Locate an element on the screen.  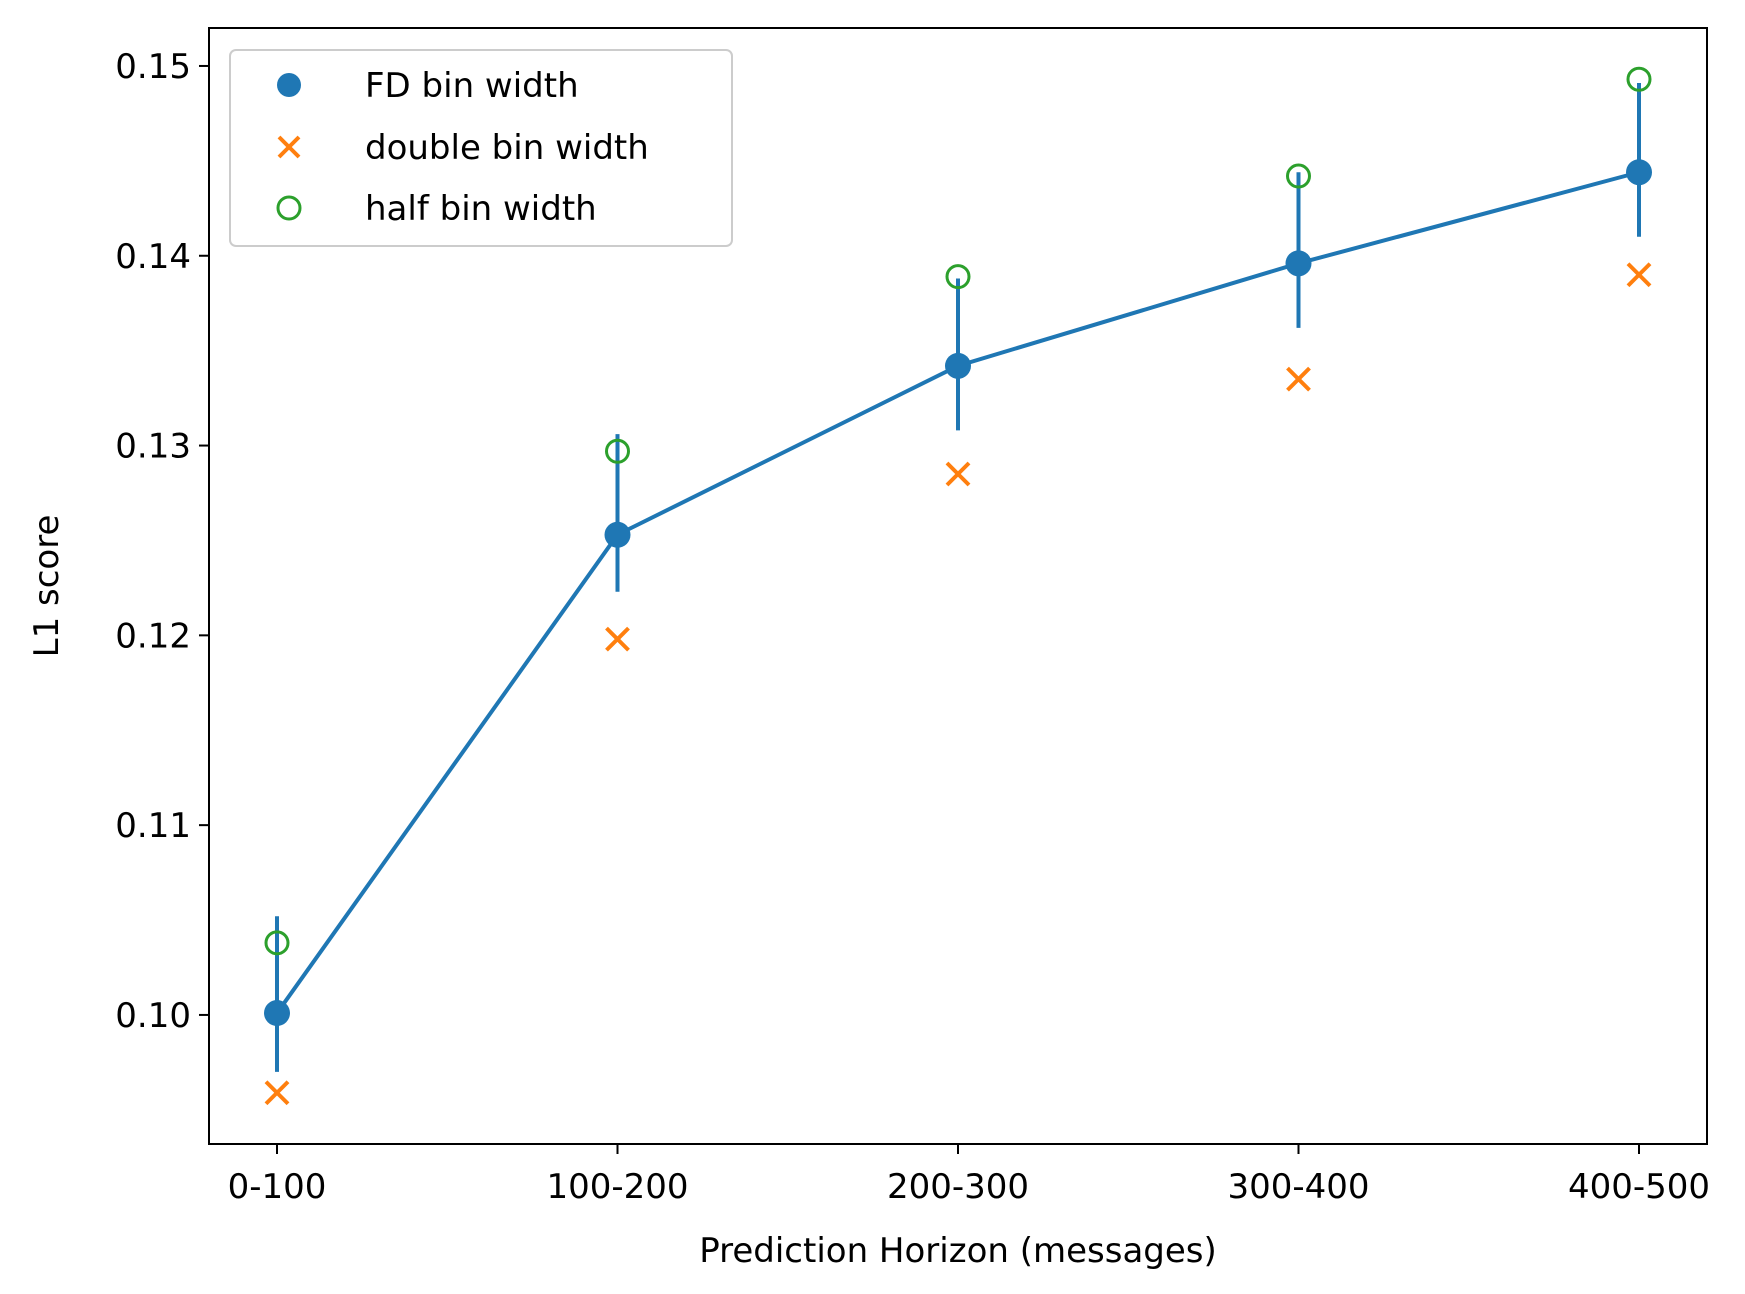
y-tick-label: 0.14 is located at coordinates (153, 257).